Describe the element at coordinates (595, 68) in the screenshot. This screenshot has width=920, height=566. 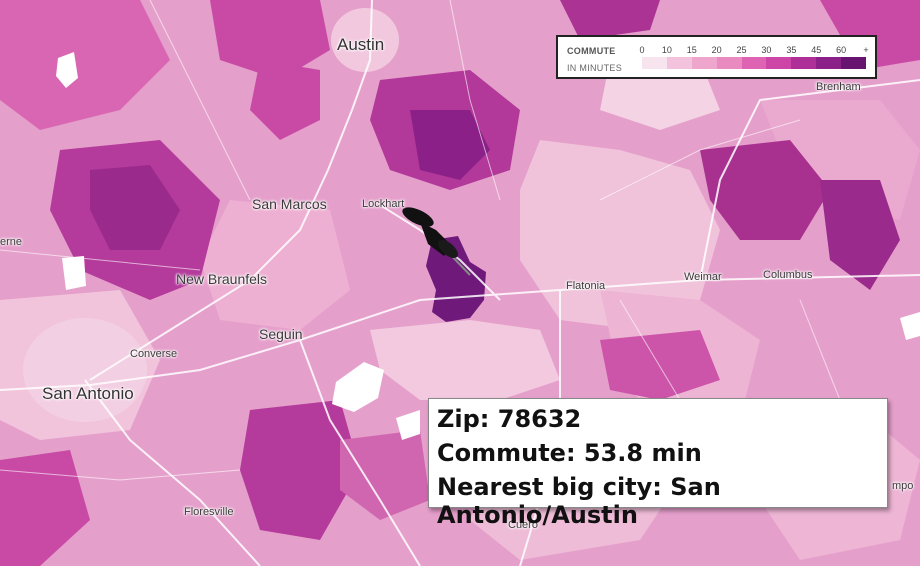
I see `legend-subtitle: IN MINUTES` at that location.